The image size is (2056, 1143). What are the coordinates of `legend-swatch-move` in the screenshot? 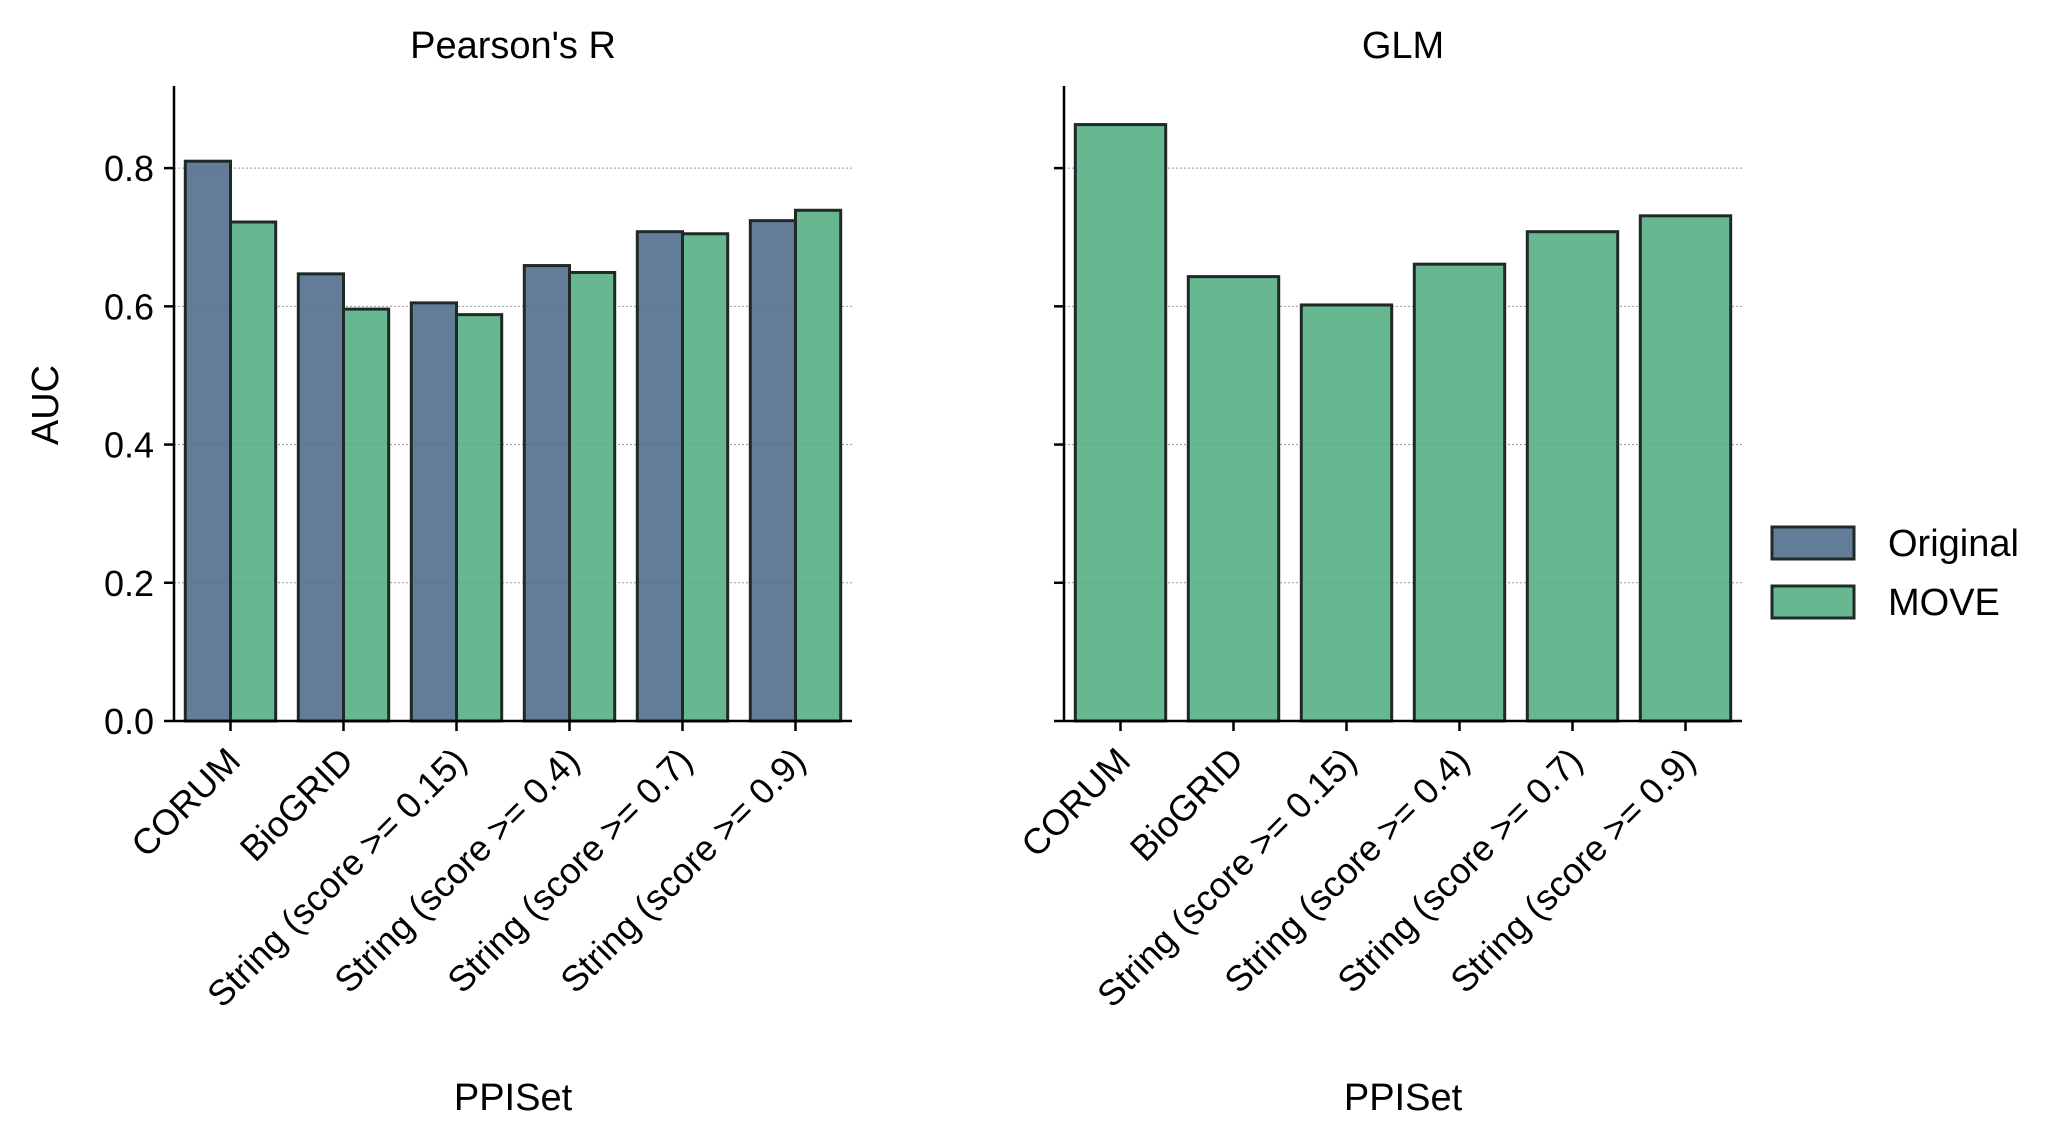 It's located at (1813, 602).